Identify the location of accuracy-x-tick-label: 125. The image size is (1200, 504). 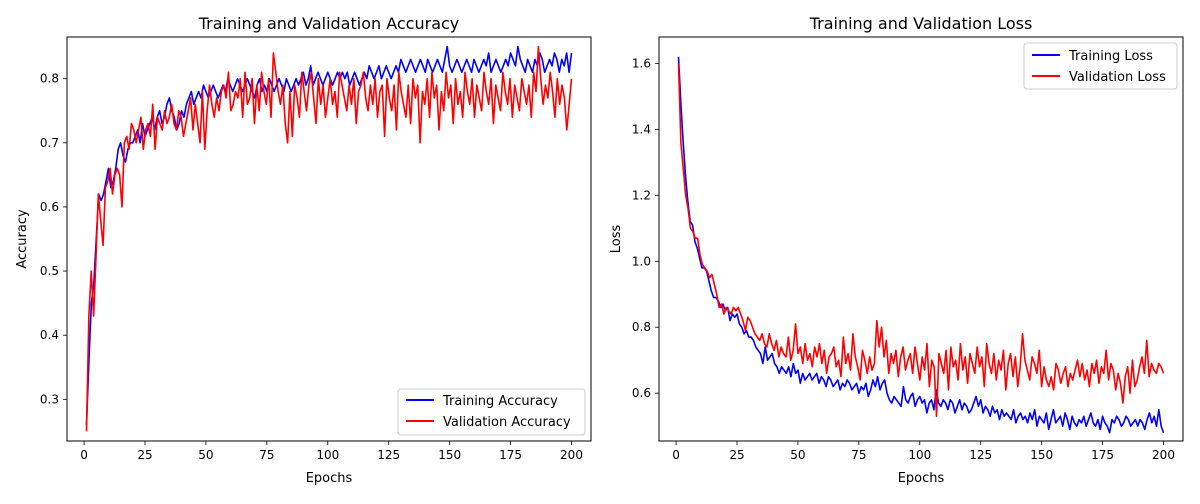
(388, 455).